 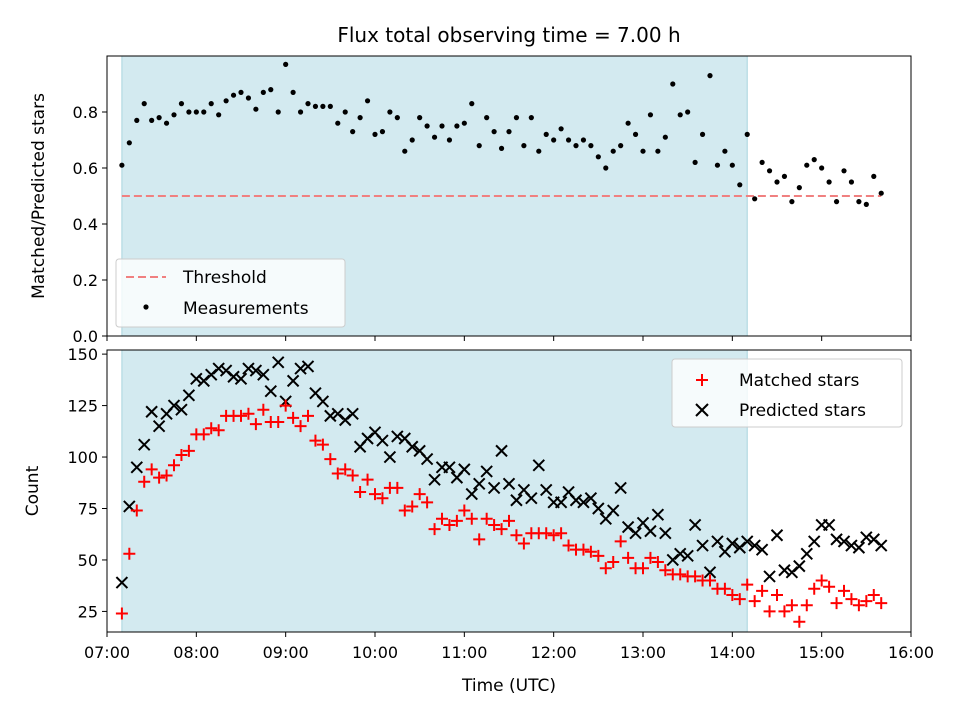 What do you see at coordinates (224, 278) in the screenshot?
I see `threshold-legend-label: Threshold` at bounding box center [224, 278].